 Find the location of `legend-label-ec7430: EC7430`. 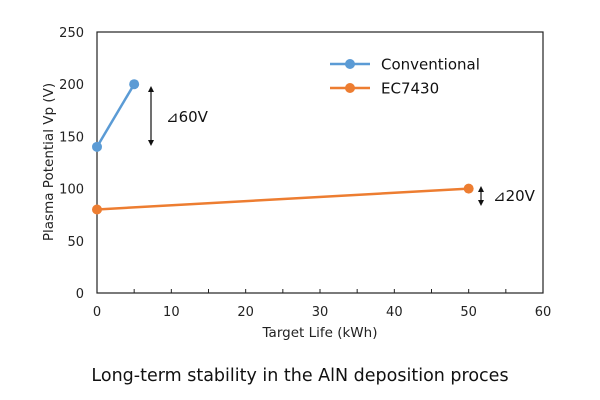

legend-label-ec7430: EC7430 is located at coordinates (410, 89).